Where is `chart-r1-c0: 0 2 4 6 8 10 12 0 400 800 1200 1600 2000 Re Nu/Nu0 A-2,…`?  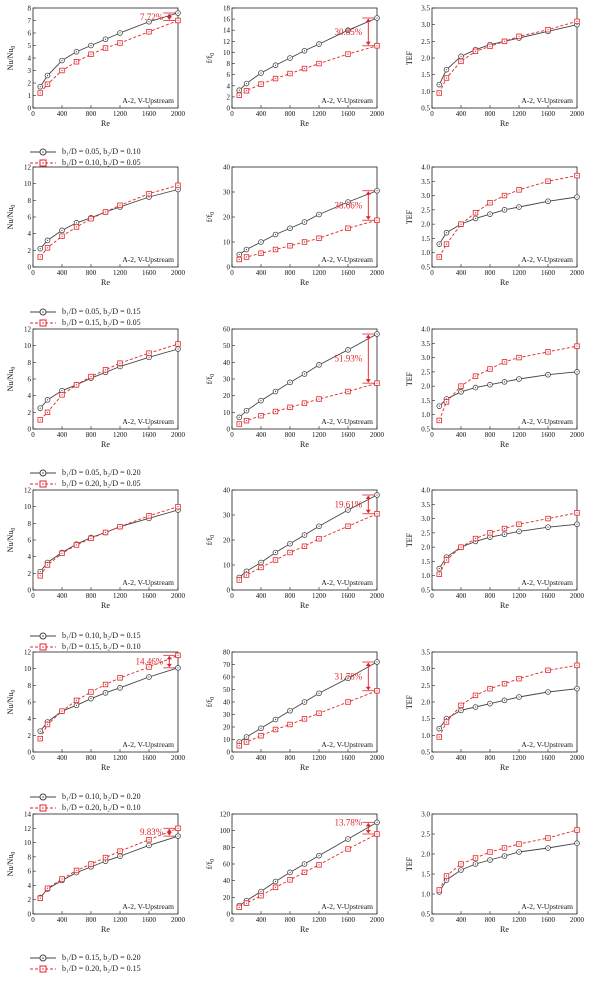
chart-r1-c0: 0 2 4 6 8 10 12 0 400 800 1200 1600 2000 Re Nu/Nu0 A-2,… is located at coordinates (96, 226).